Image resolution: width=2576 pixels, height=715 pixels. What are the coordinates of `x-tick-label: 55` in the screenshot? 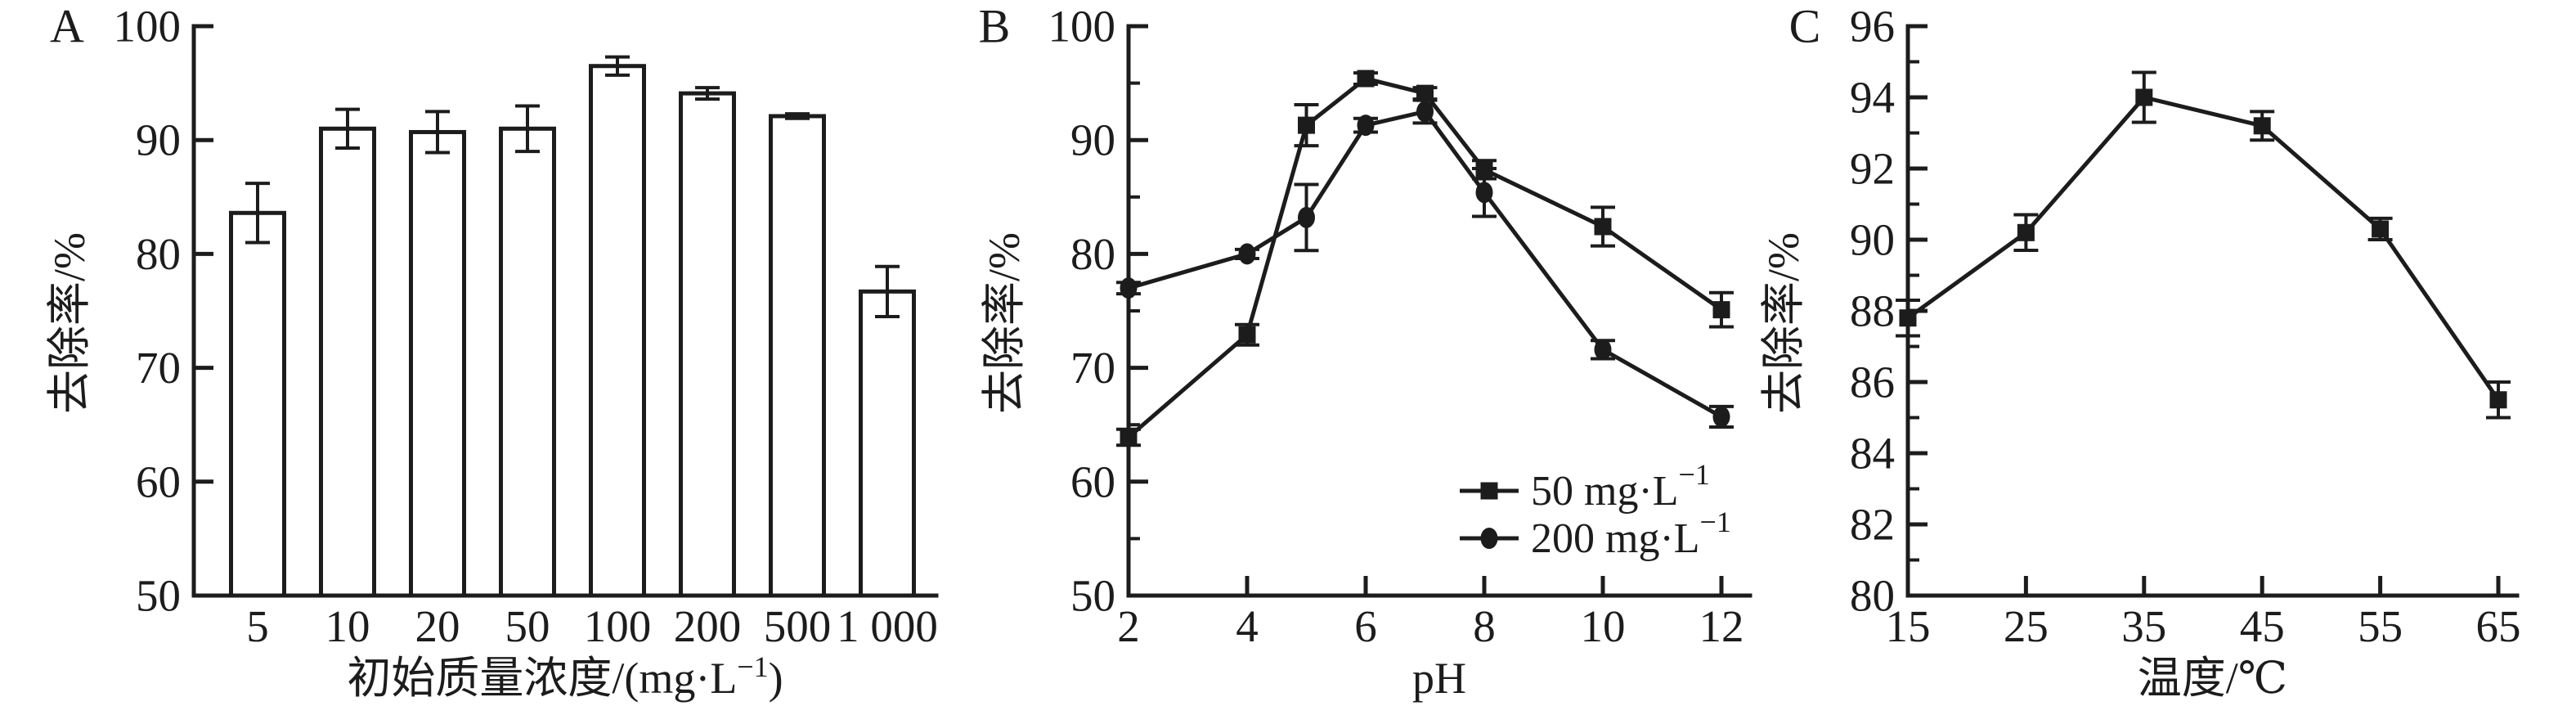 It's located at (2380, 626).